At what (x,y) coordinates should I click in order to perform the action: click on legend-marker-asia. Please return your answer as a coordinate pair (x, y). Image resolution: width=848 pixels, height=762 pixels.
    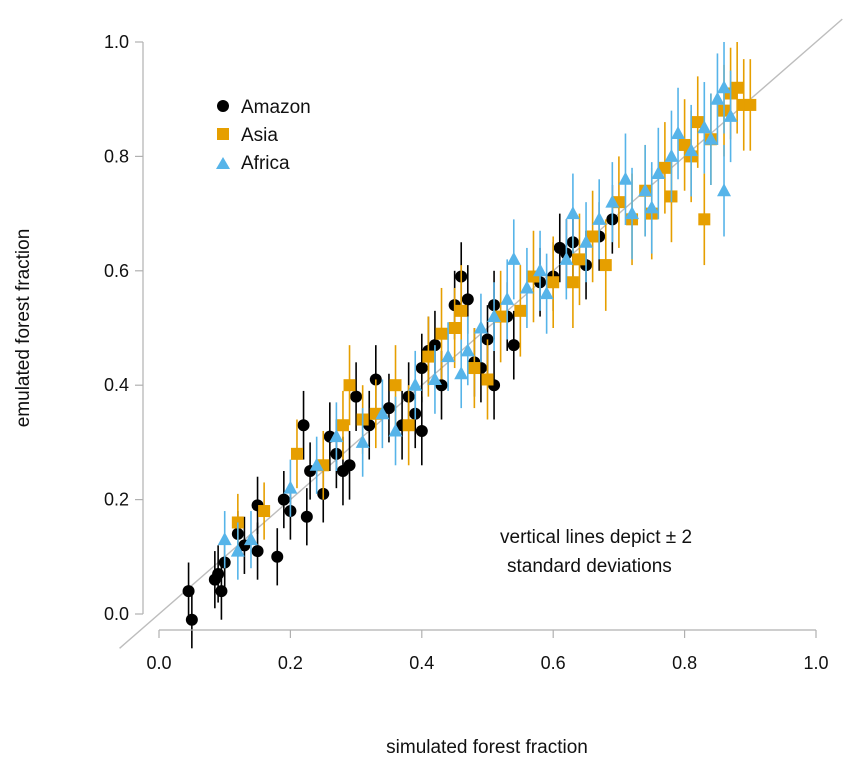
    Looking at the image, I should click on (223, 134).